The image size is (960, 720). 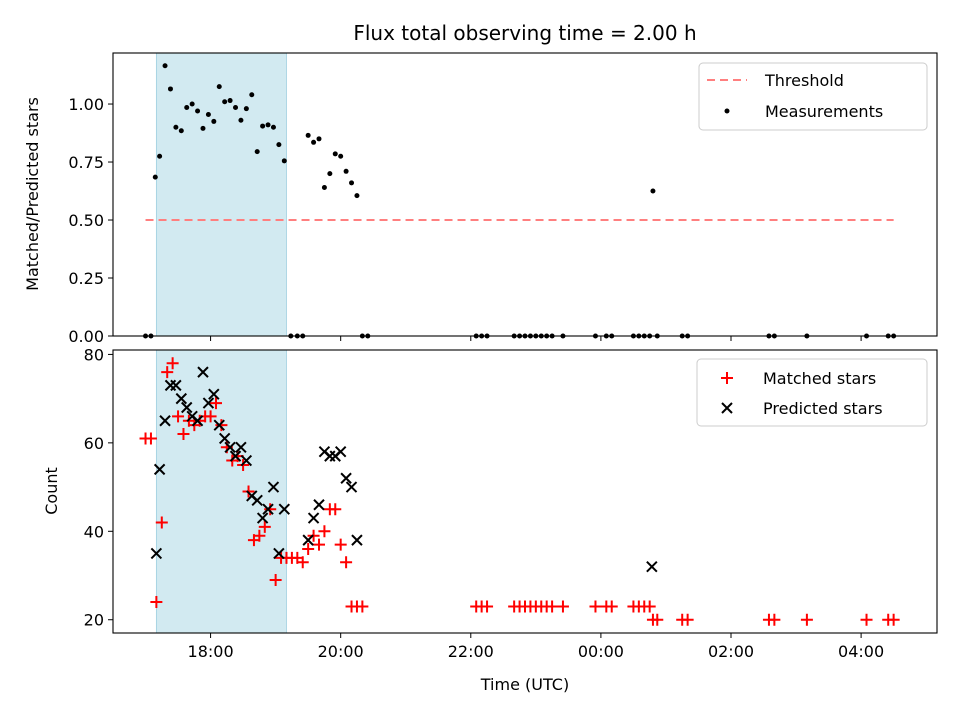 What do you see at coordinates (211, 651) in the screenshot?
I see `x-tick-label: 18:00` at bounding box center [211, 651].